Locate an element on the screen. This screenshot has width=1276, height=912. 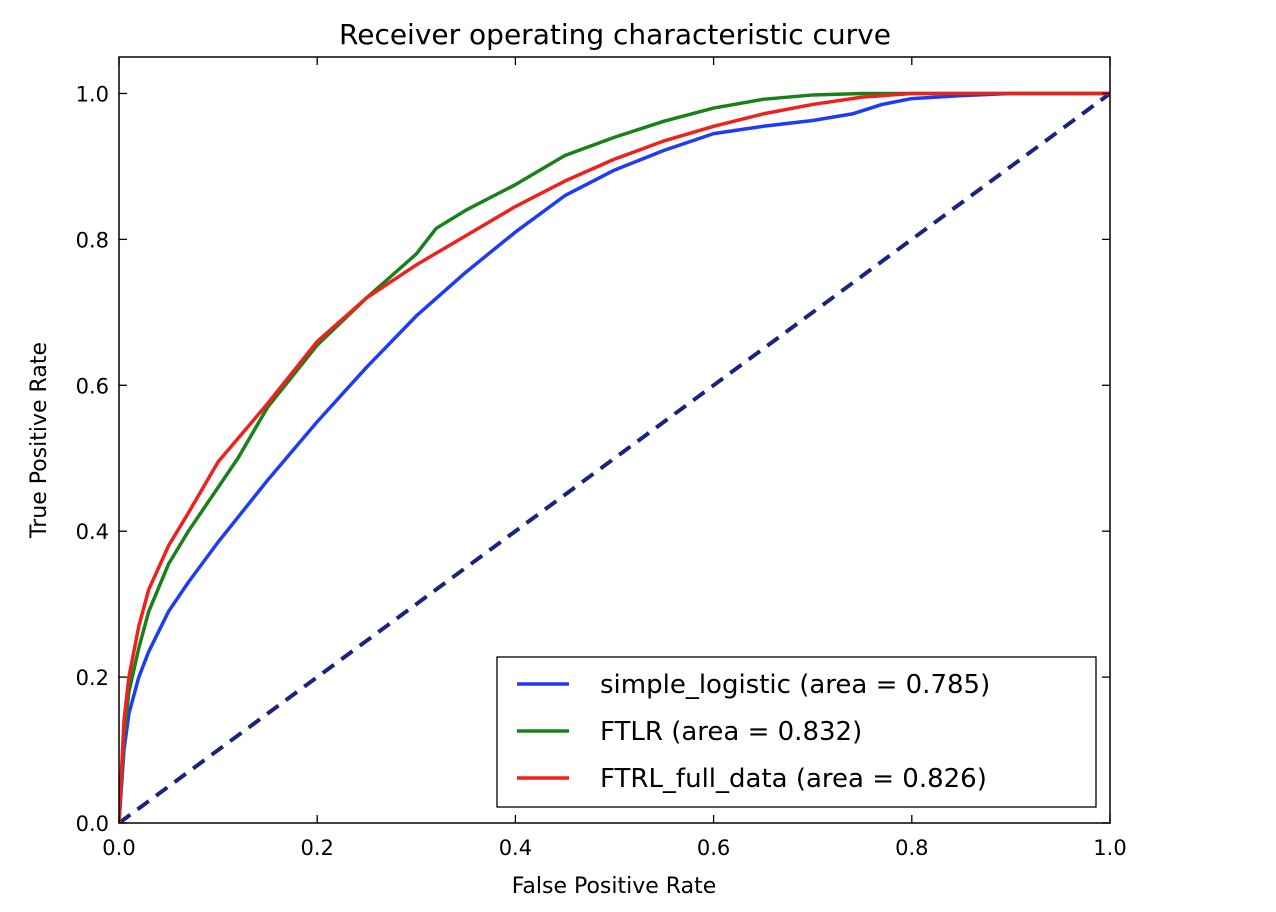
x-tick-label: 0.0 is located at coordinates (118, 848).